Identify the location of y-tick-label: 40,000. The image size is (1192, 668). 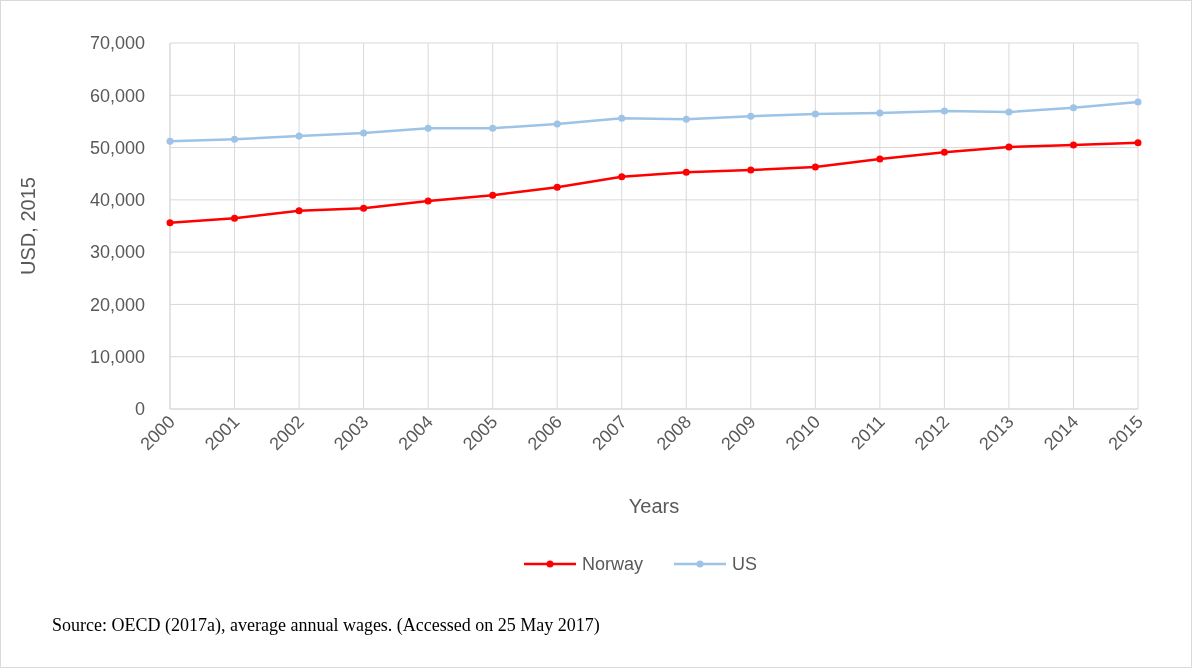
(117, 200).